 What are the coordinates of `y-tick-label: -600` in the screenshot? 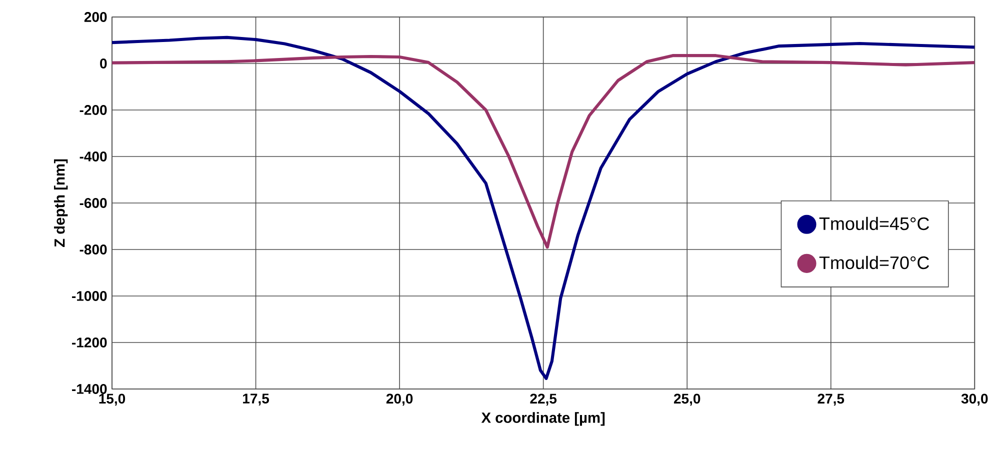 It's located at (93, 203).